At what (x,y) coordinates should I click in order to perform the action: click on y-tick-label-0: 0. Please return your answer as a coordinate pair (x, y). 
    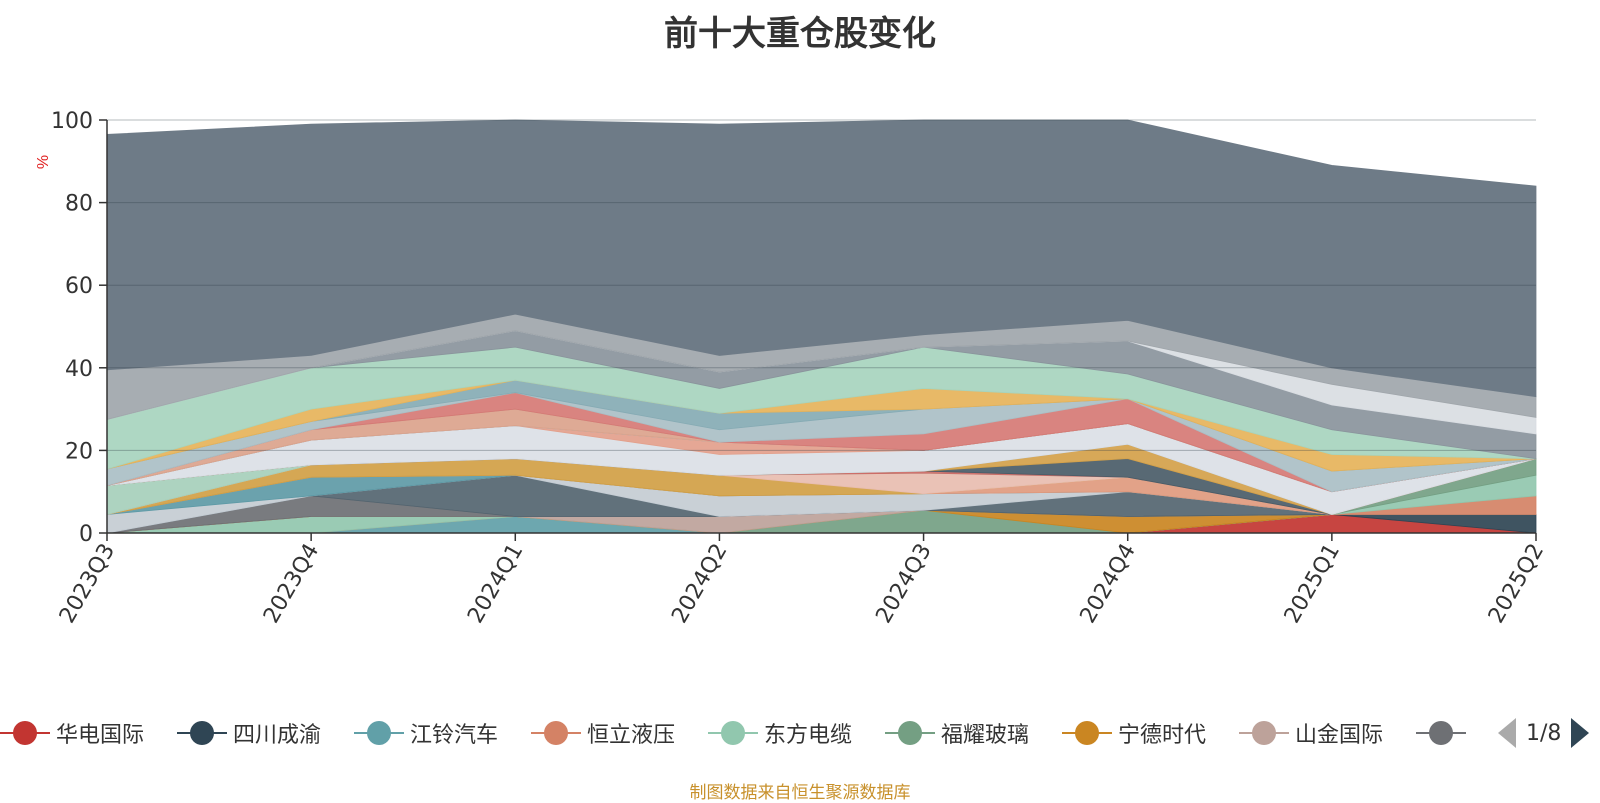
    Looking at the image, I should click on (86, 534).